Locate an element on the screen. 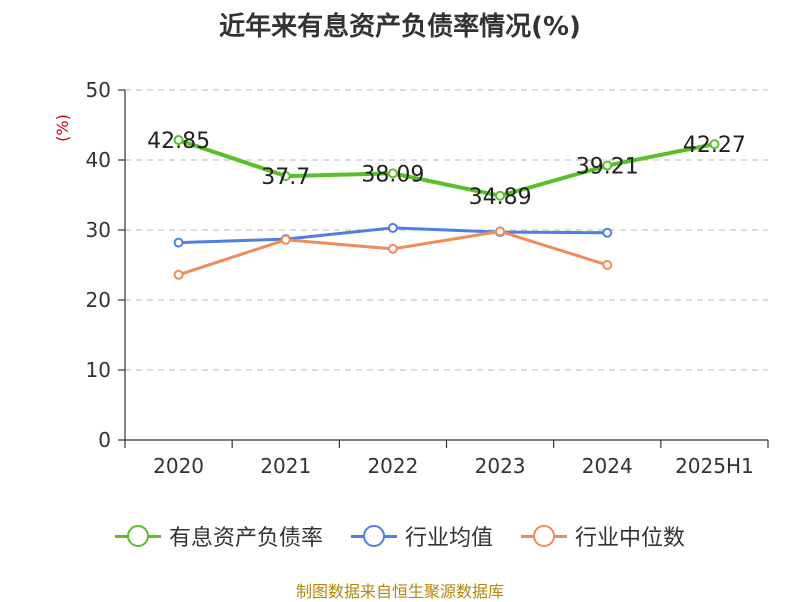  data-label: 42.27 is located at coordinates (714, 145).